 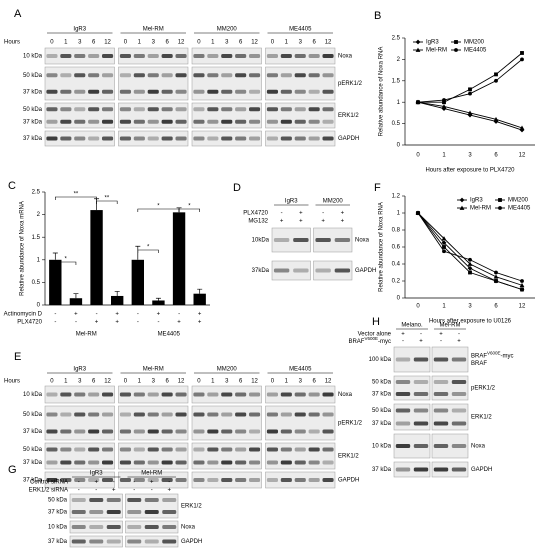 What do you see at coordinates (79, 30) in the screenshot?
I see `cell-line-label: IgR3` at bounding box center [79, 30].